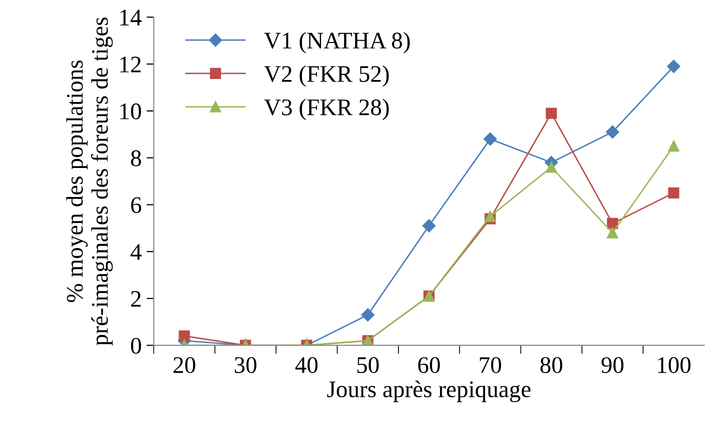 This screenshot has height=429, width=715. What do you see at coordinates (551, 365) in the screenshot?
I see `x-tick-label: 80` at bounding box center [551, 365].